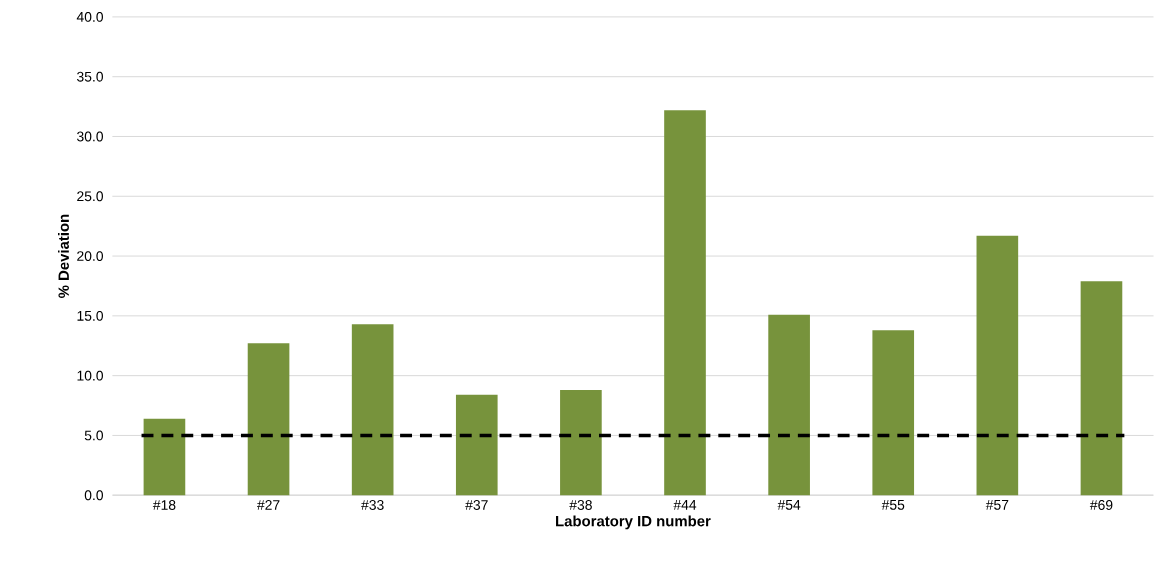 The image size is (1154, 576). Describe the element at coordinates (997, 505) in the screenshot. I see `x-tick-label: #57` at that location.